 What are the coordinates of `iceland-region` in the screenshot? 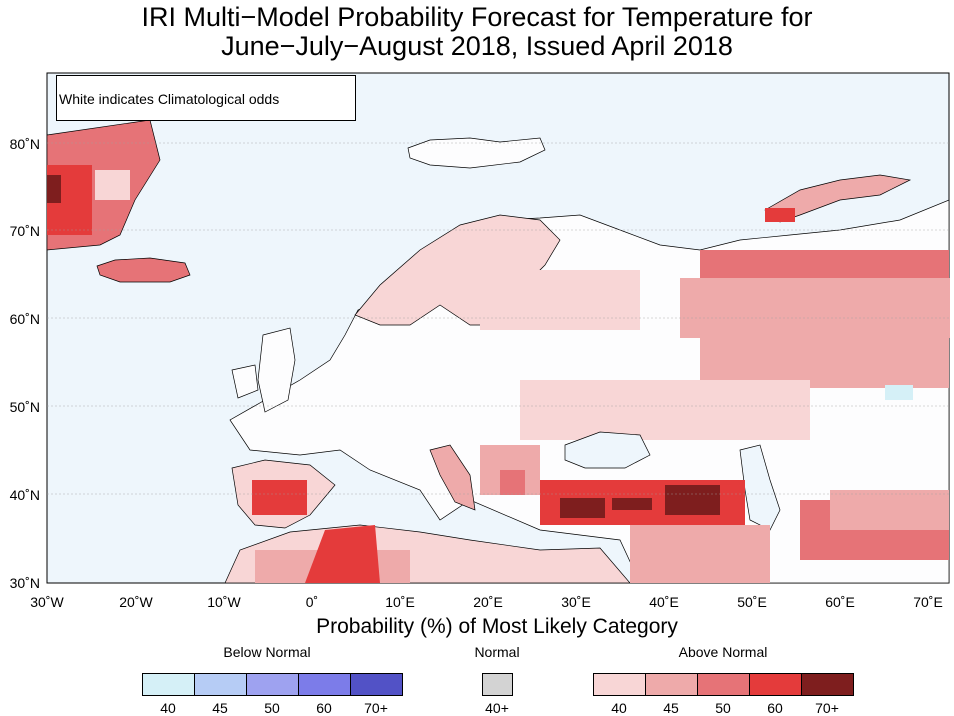 It's located at (143, 270).